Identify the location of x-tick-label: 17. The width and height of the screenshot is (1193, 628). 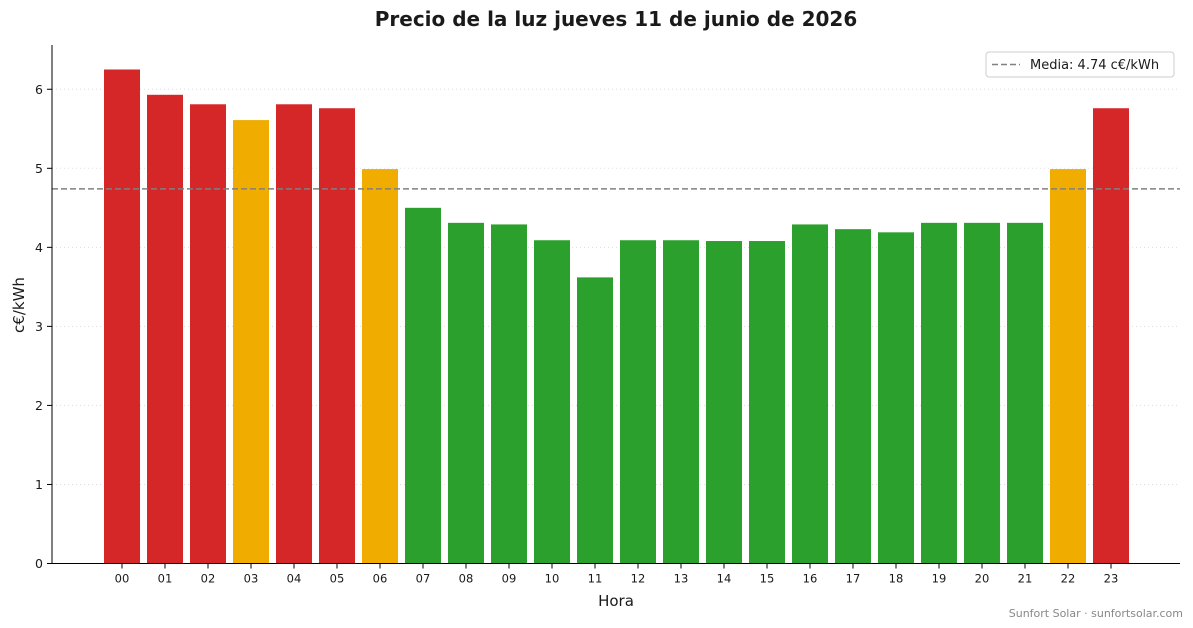
(853, 579).